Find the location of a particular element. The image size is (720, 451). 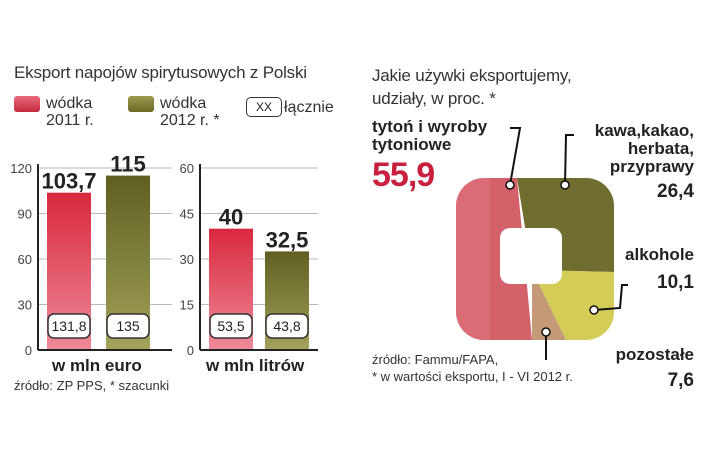

share-chart is located at coordinates (542, 243).